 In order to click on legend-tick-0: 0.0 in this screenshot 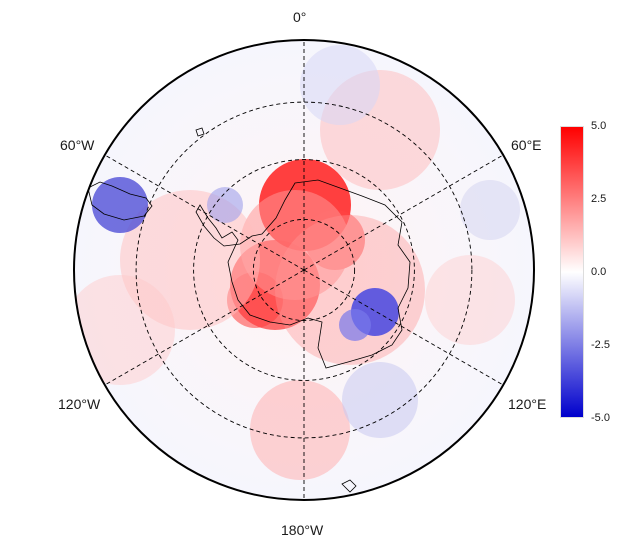, I will do `click(599, 272)`.